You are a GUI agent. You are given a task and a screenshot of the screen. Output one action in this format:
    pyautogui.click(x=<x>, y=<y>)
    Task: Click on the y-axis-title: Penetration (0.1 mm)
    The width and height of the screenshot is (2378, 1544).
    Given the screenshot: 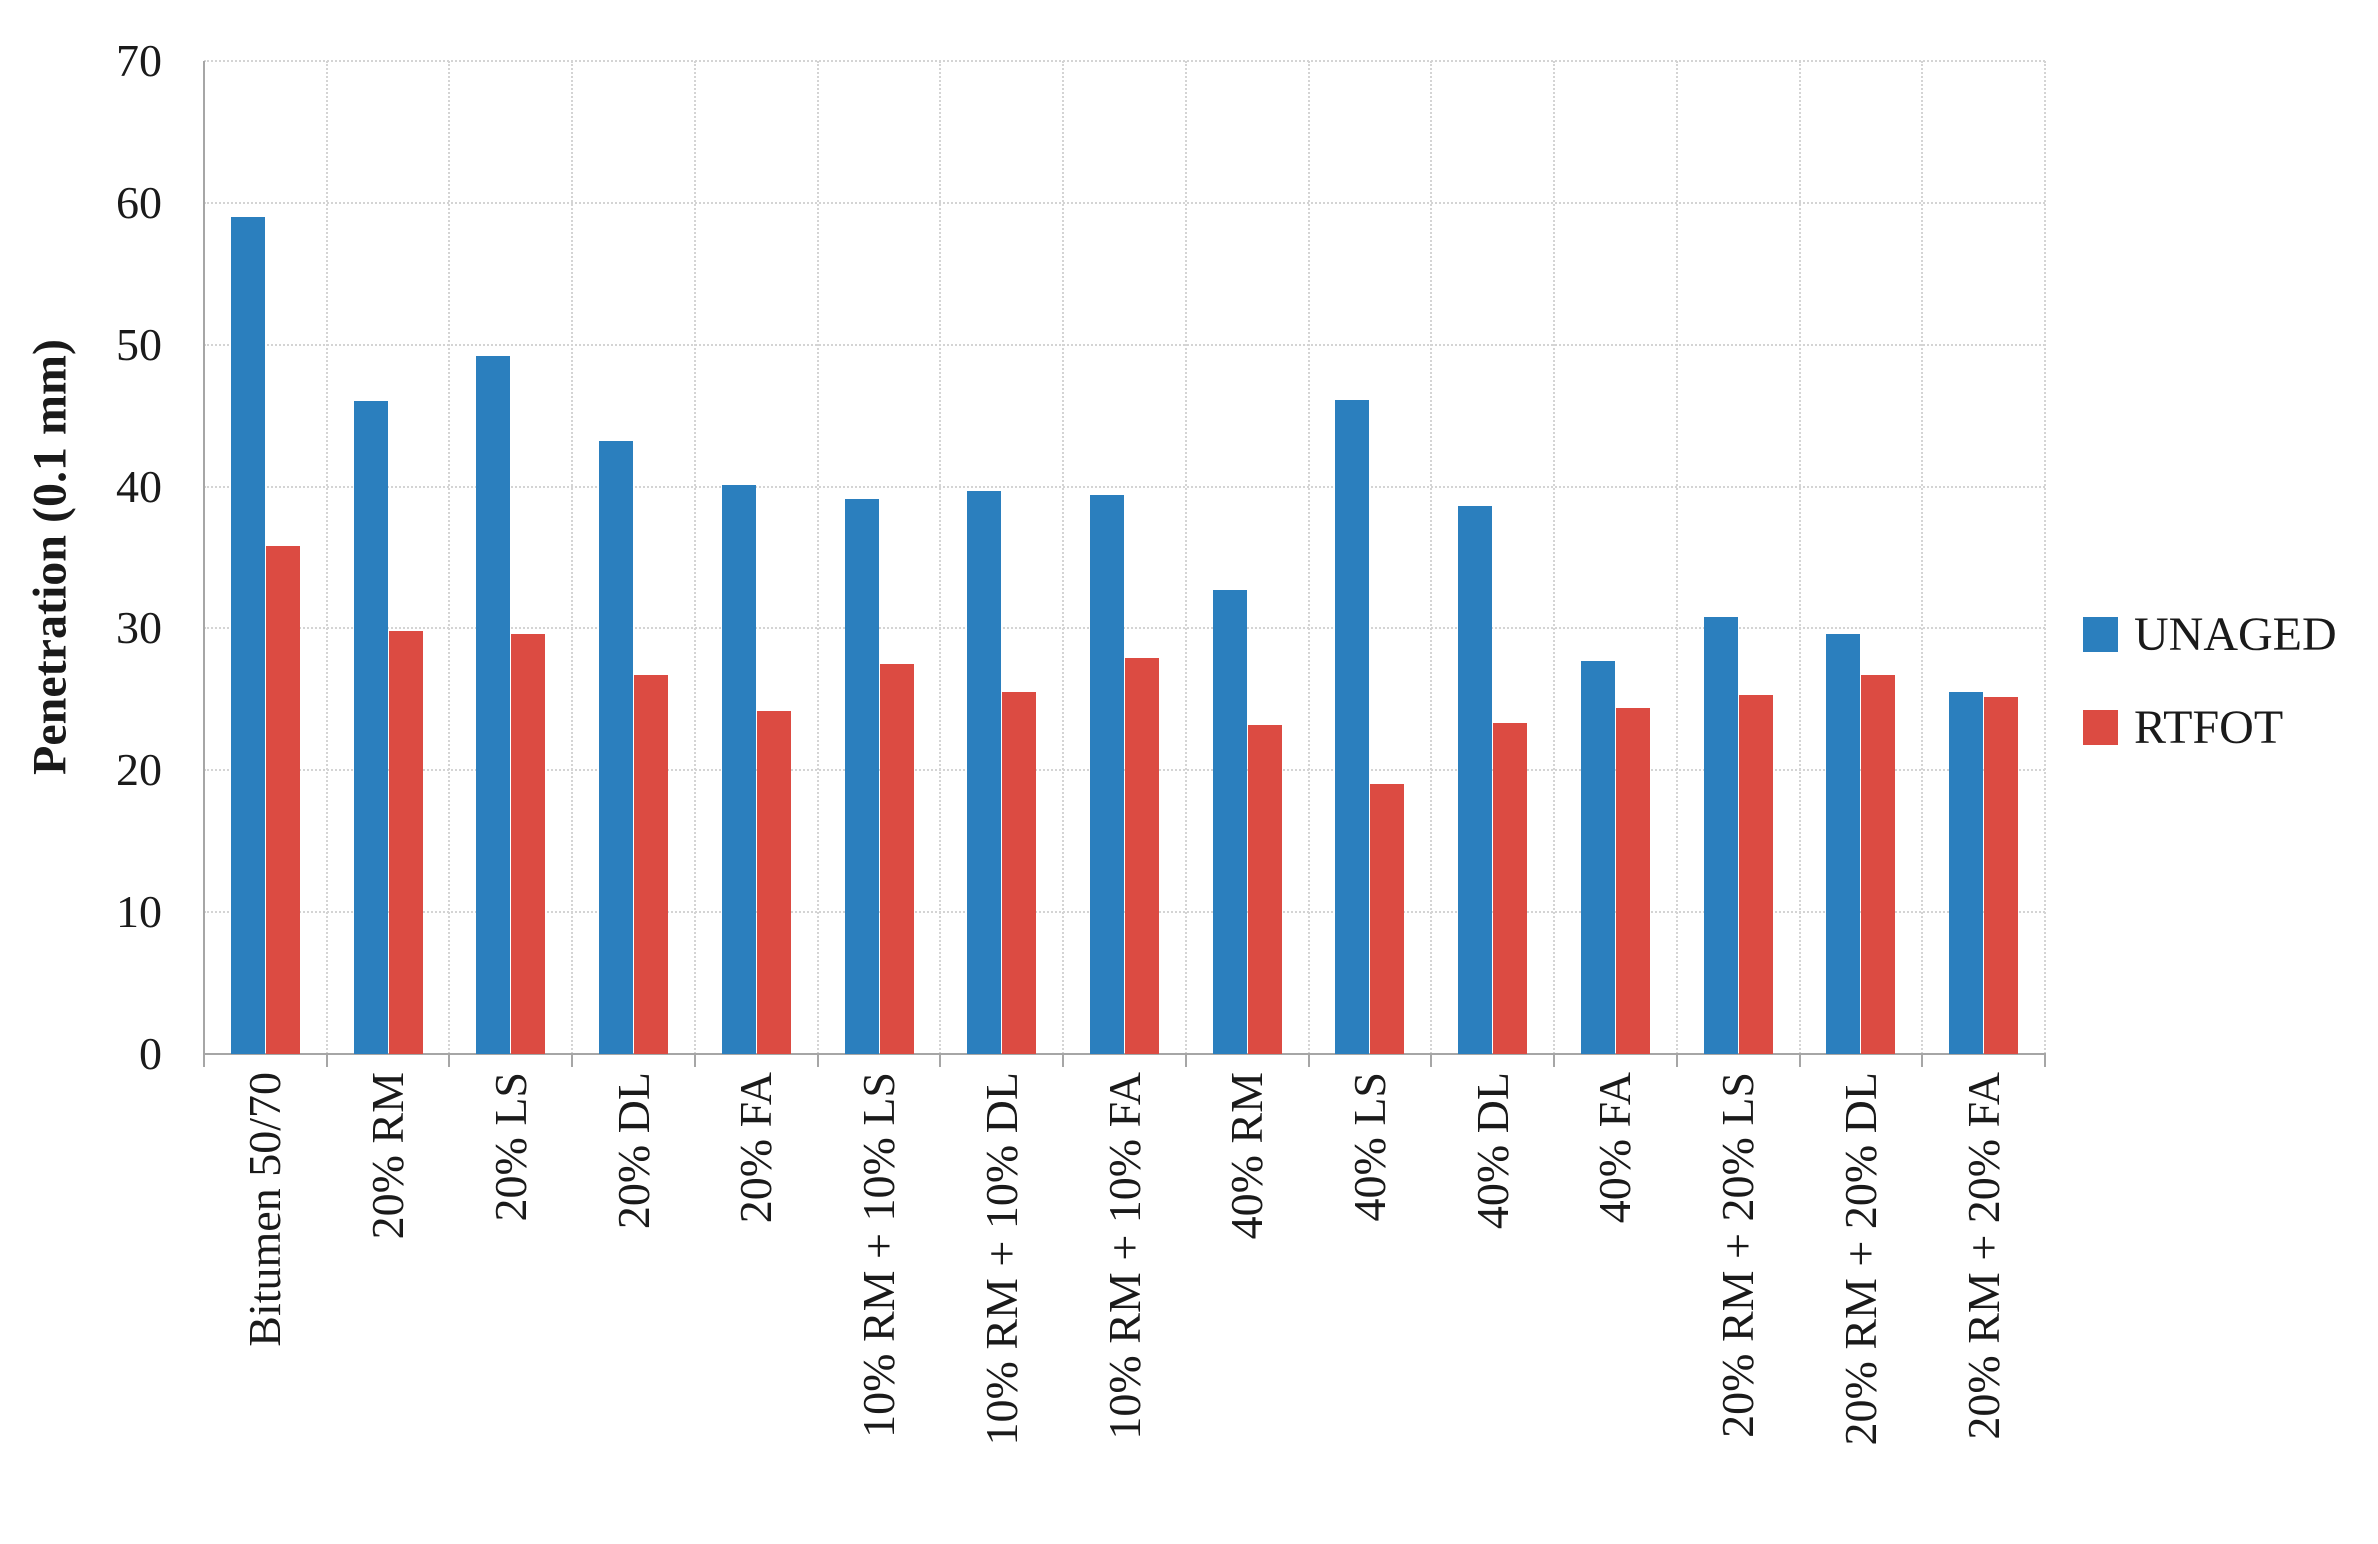 What is the action you would take?
    pyautogui.click(x=50, y=557)
    